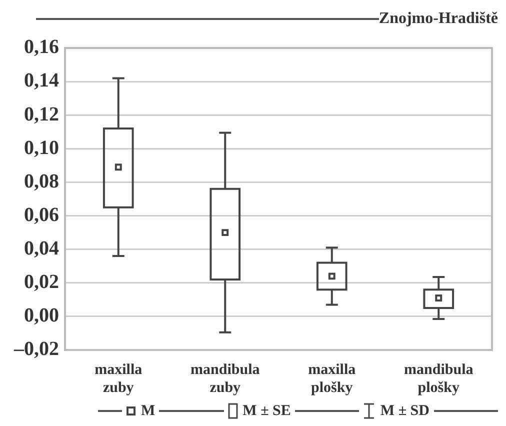 This screenshot has width=506, height=426. Describe the element at coordinates (332, 379) in the screenshot. I see `x-tick-label: maxilla plošky` at that location.